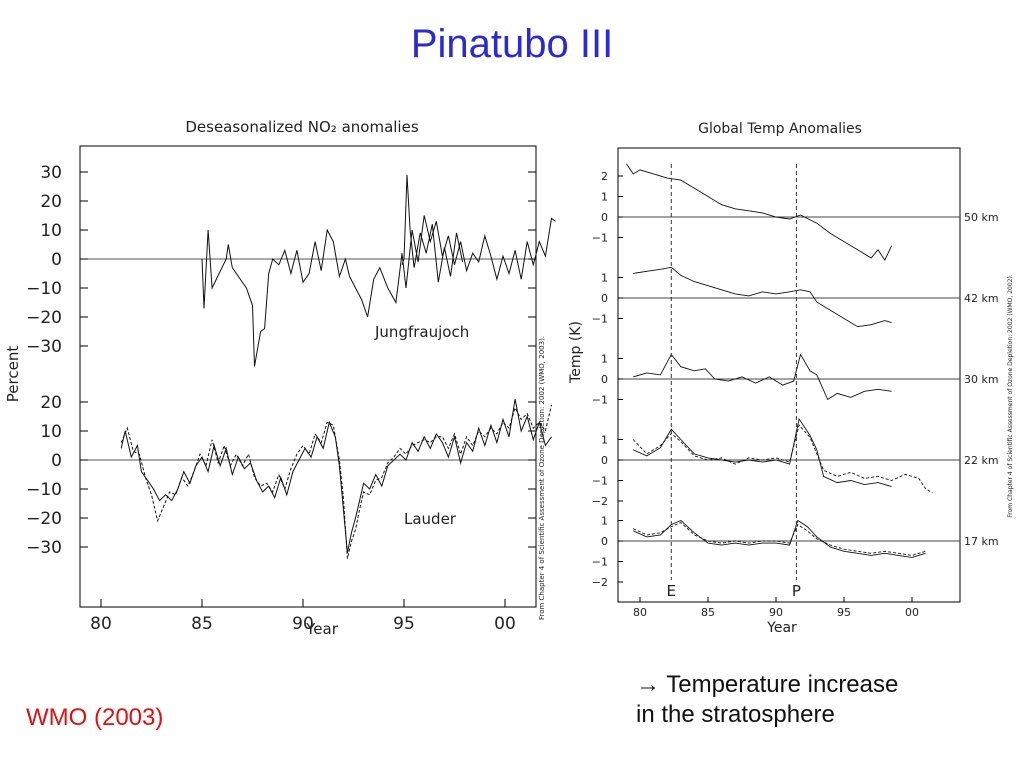 The height and width of the screenshot is (768, 1024). What do you see at coordinates (421, 332) in the screenshot?
I see `panel-label: Jungfraujoch` at bounding box center [421, 332].